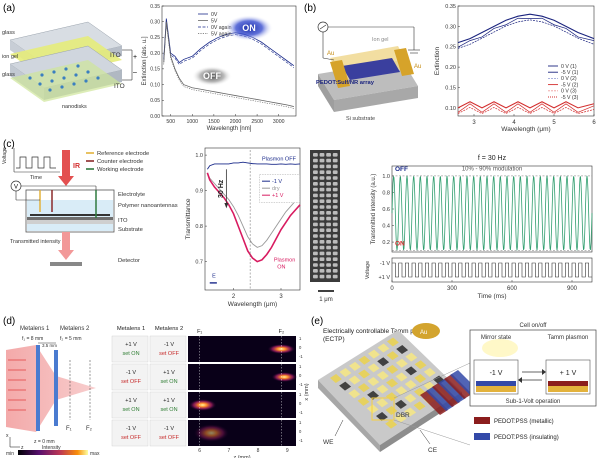  What do you see at coordinates (90, 161) in the screenshot?
I see `c-electrode-legend` at bounding box center [90, 161].